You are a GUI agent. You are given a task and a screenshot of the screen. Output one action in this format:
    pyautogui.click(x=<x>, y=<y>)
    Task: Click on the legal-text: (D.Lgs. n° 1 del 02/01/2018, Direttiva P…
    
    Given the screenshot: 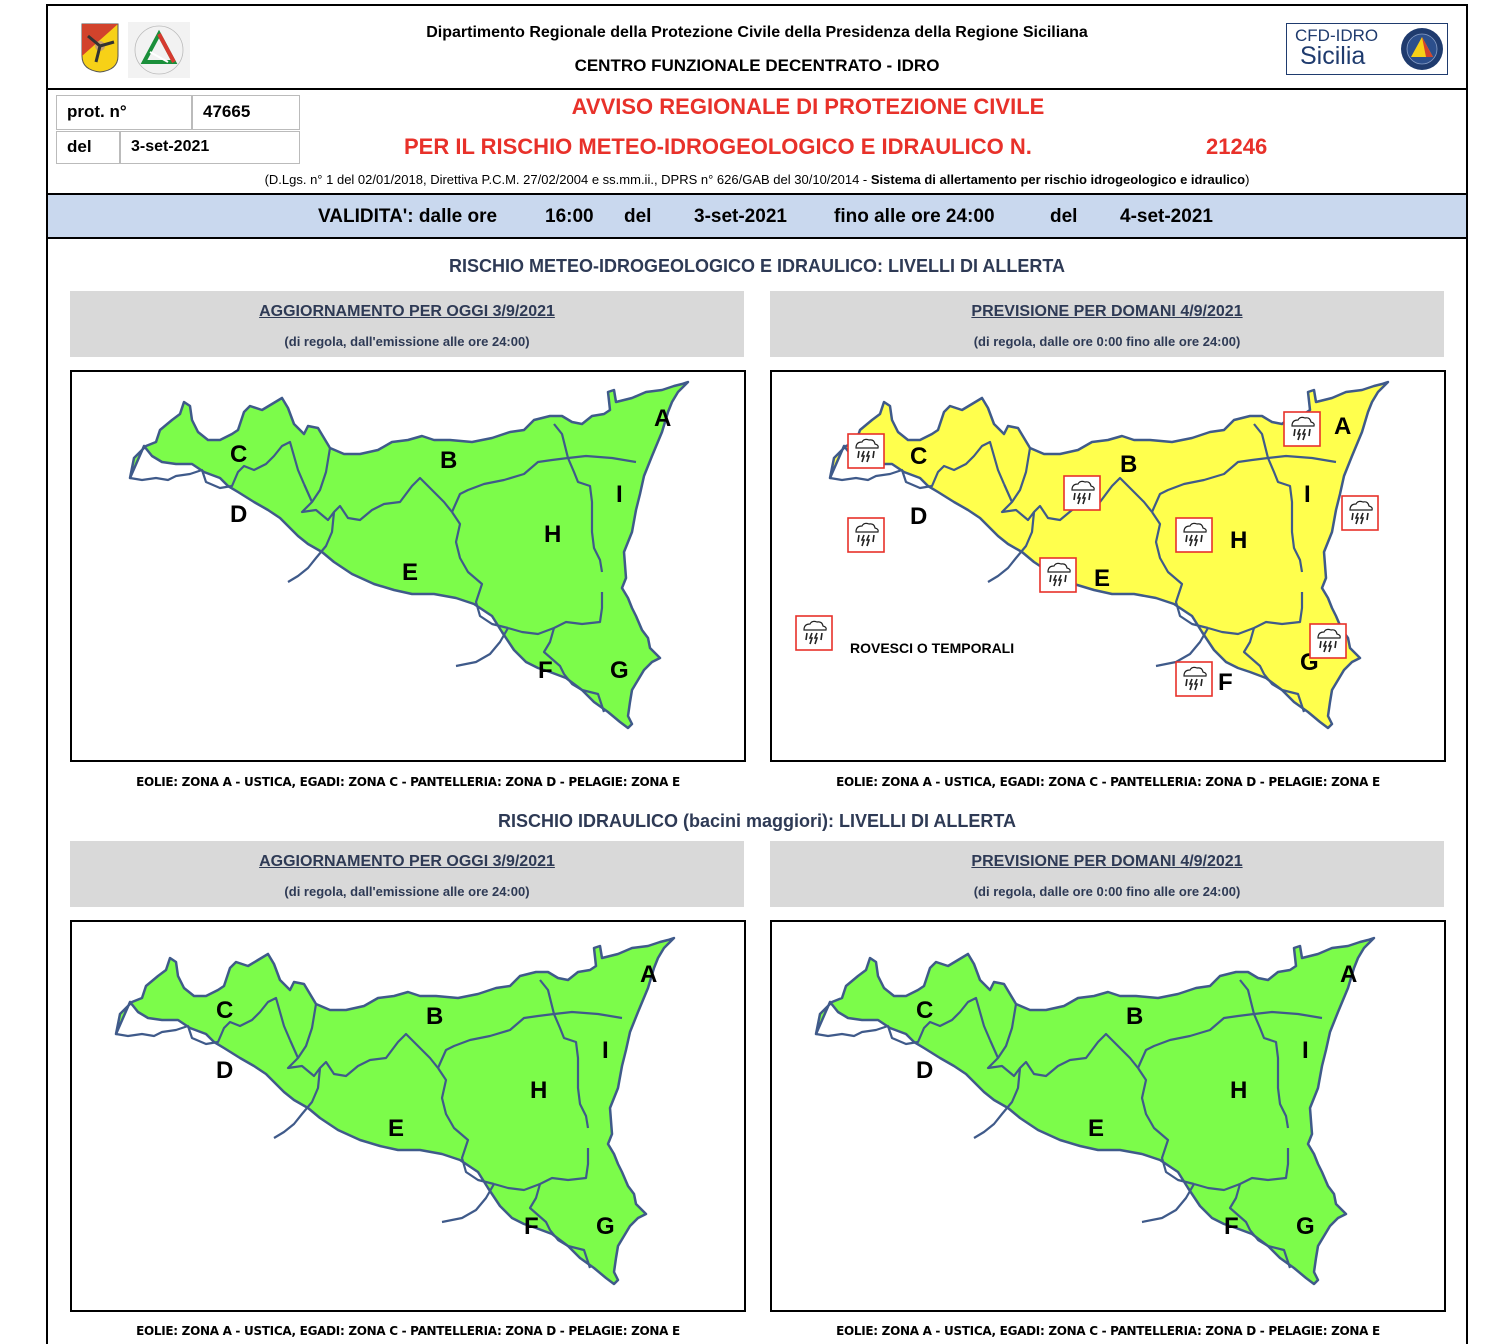 What is the action you would take?
    pyautogui.click(x=567, y=179)
    